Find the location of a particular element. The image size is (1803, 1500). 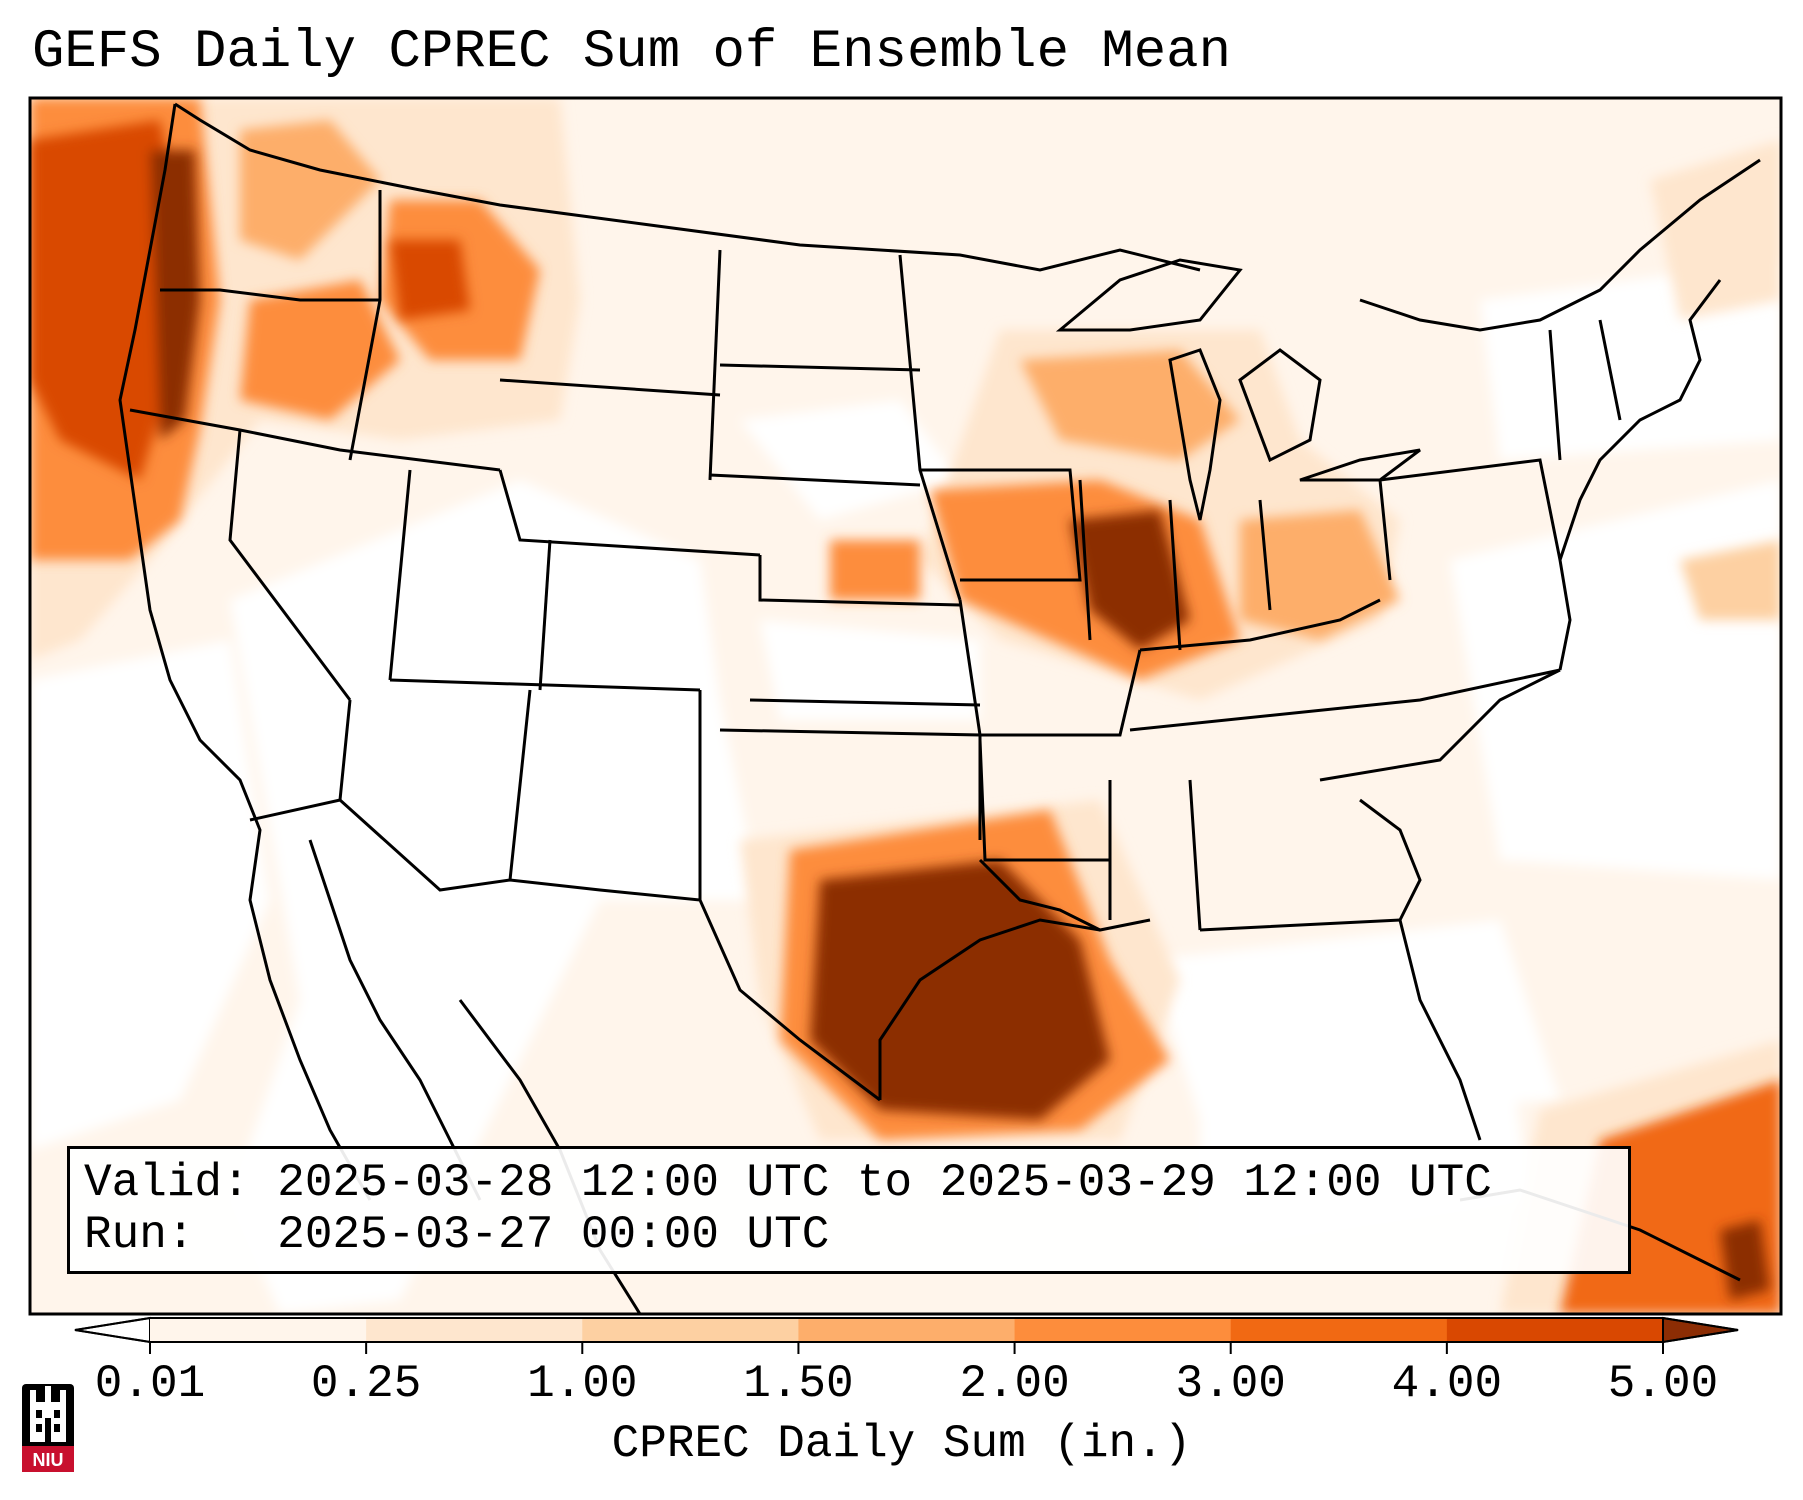

niu-logo: NIU is located at coordinates (48, 1430).